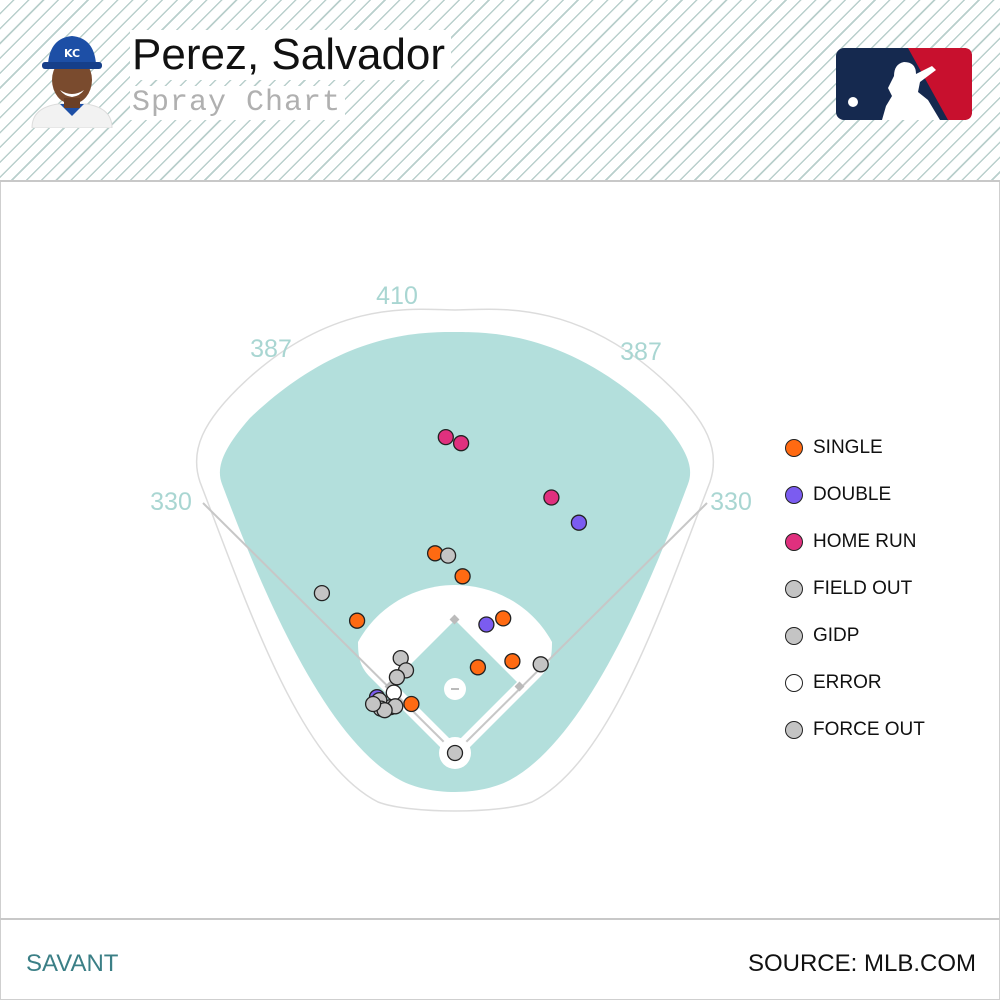 Image resolution: width=1000 pixels, height=1002 pixels. Describe the element at coordinates (500, 960) in the screenshot. I see `chart-footer: SAVANT SOURCE: MLB.COM` at that location.